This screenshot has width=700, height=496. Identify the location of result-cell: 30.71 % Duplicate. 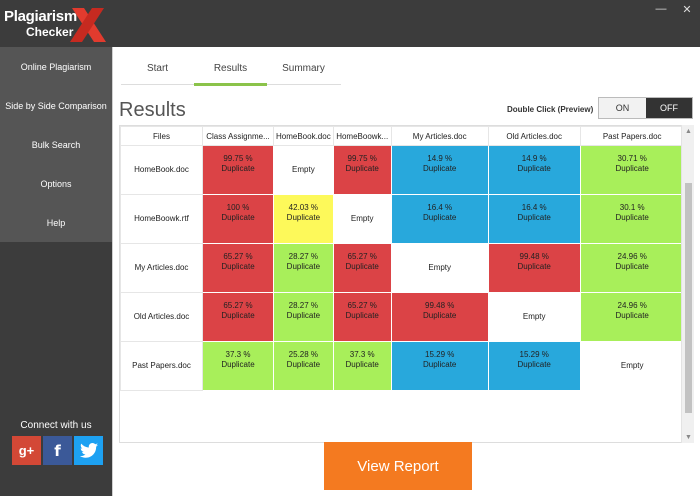
(632, 170).